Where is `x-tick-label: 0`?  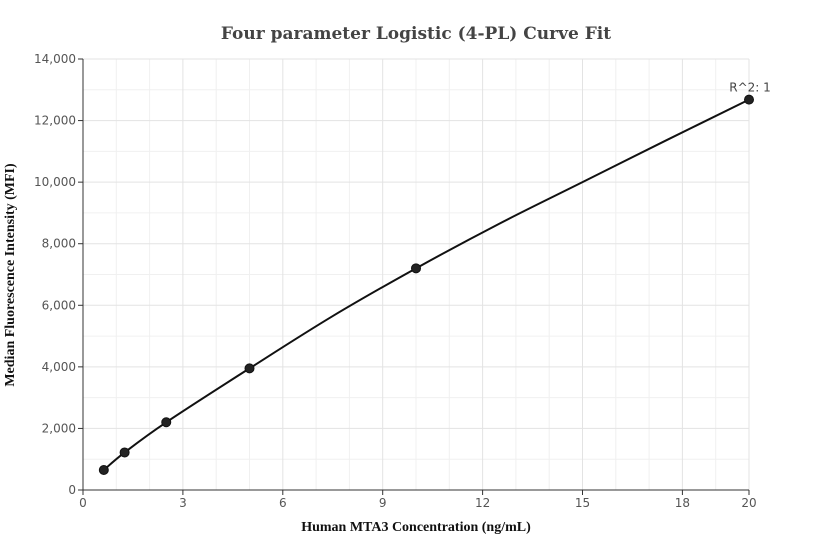
x-tick-label: 0 is located at coordinates (83, 503).